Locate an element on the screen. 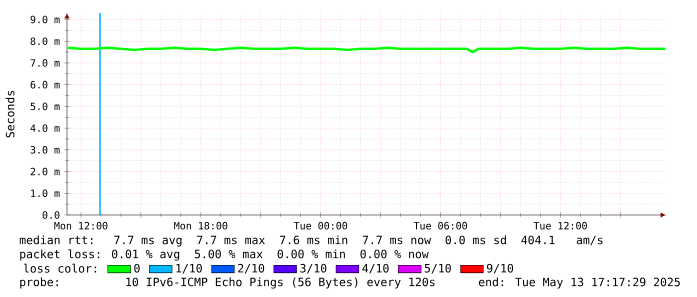 The image size is (697, 297). y-tick-label: 1.0 m is located at coordinates (45, 193).